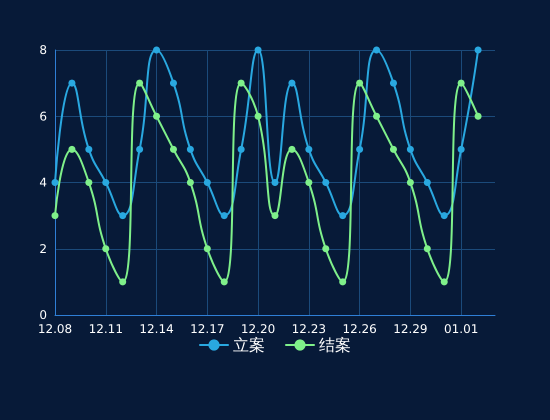 The height and width of the screenshot is (420, 550). What do you see at coordinates (410, 329) in the screenshot?
I see `x-tick-label: 12.29` at bounding box center [410, 329].